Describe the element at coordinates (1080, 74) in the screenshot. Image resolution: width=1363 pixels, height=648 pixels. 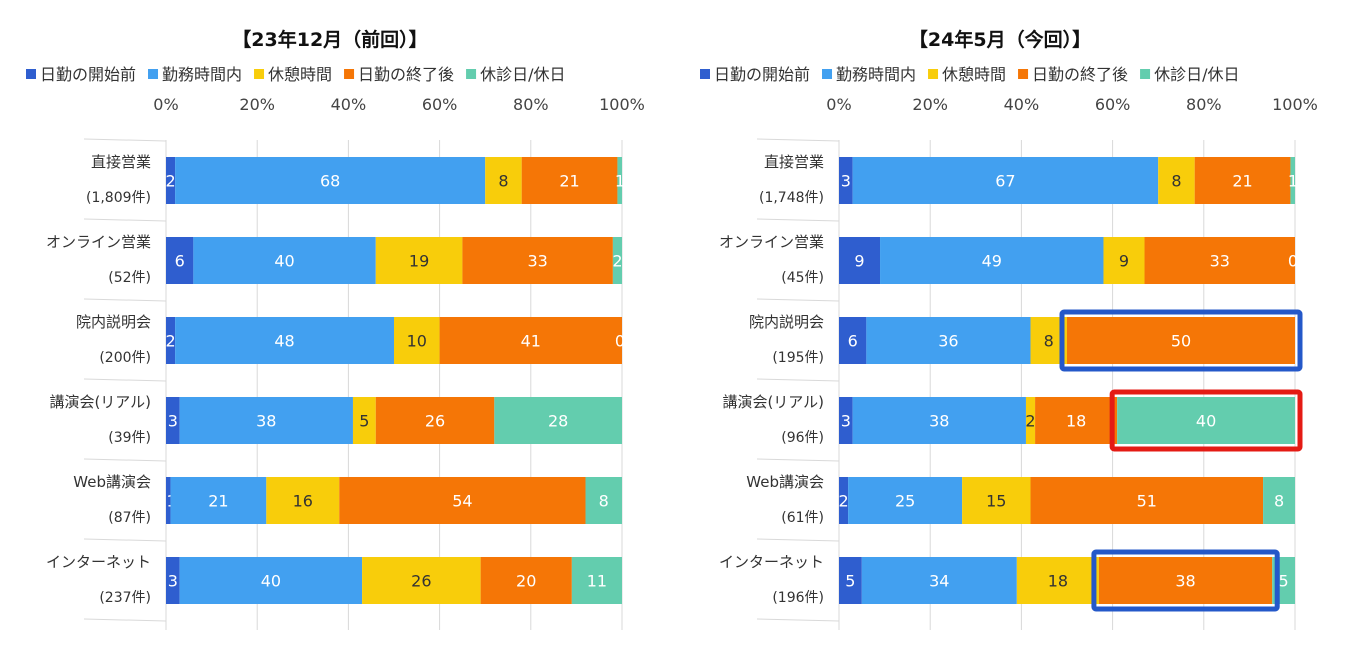
I see `legend-label: 日勤の終了後` at that location.